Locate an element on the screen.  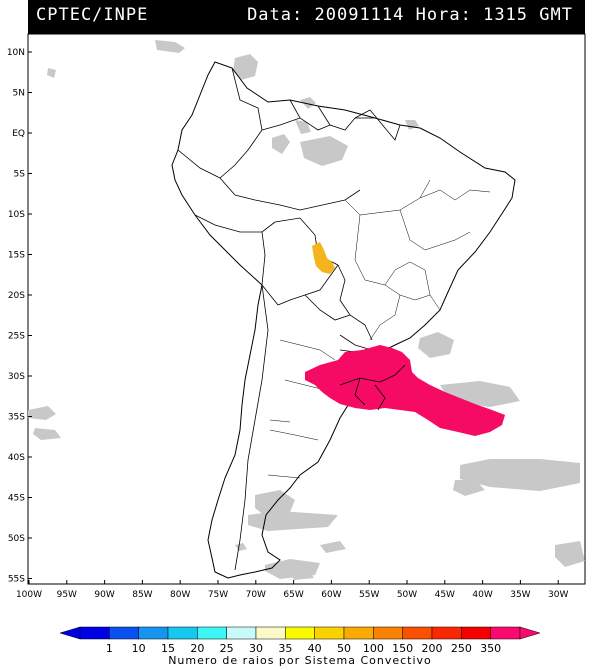
lon-tick-label: 55W is located at coordinates (369, 595).